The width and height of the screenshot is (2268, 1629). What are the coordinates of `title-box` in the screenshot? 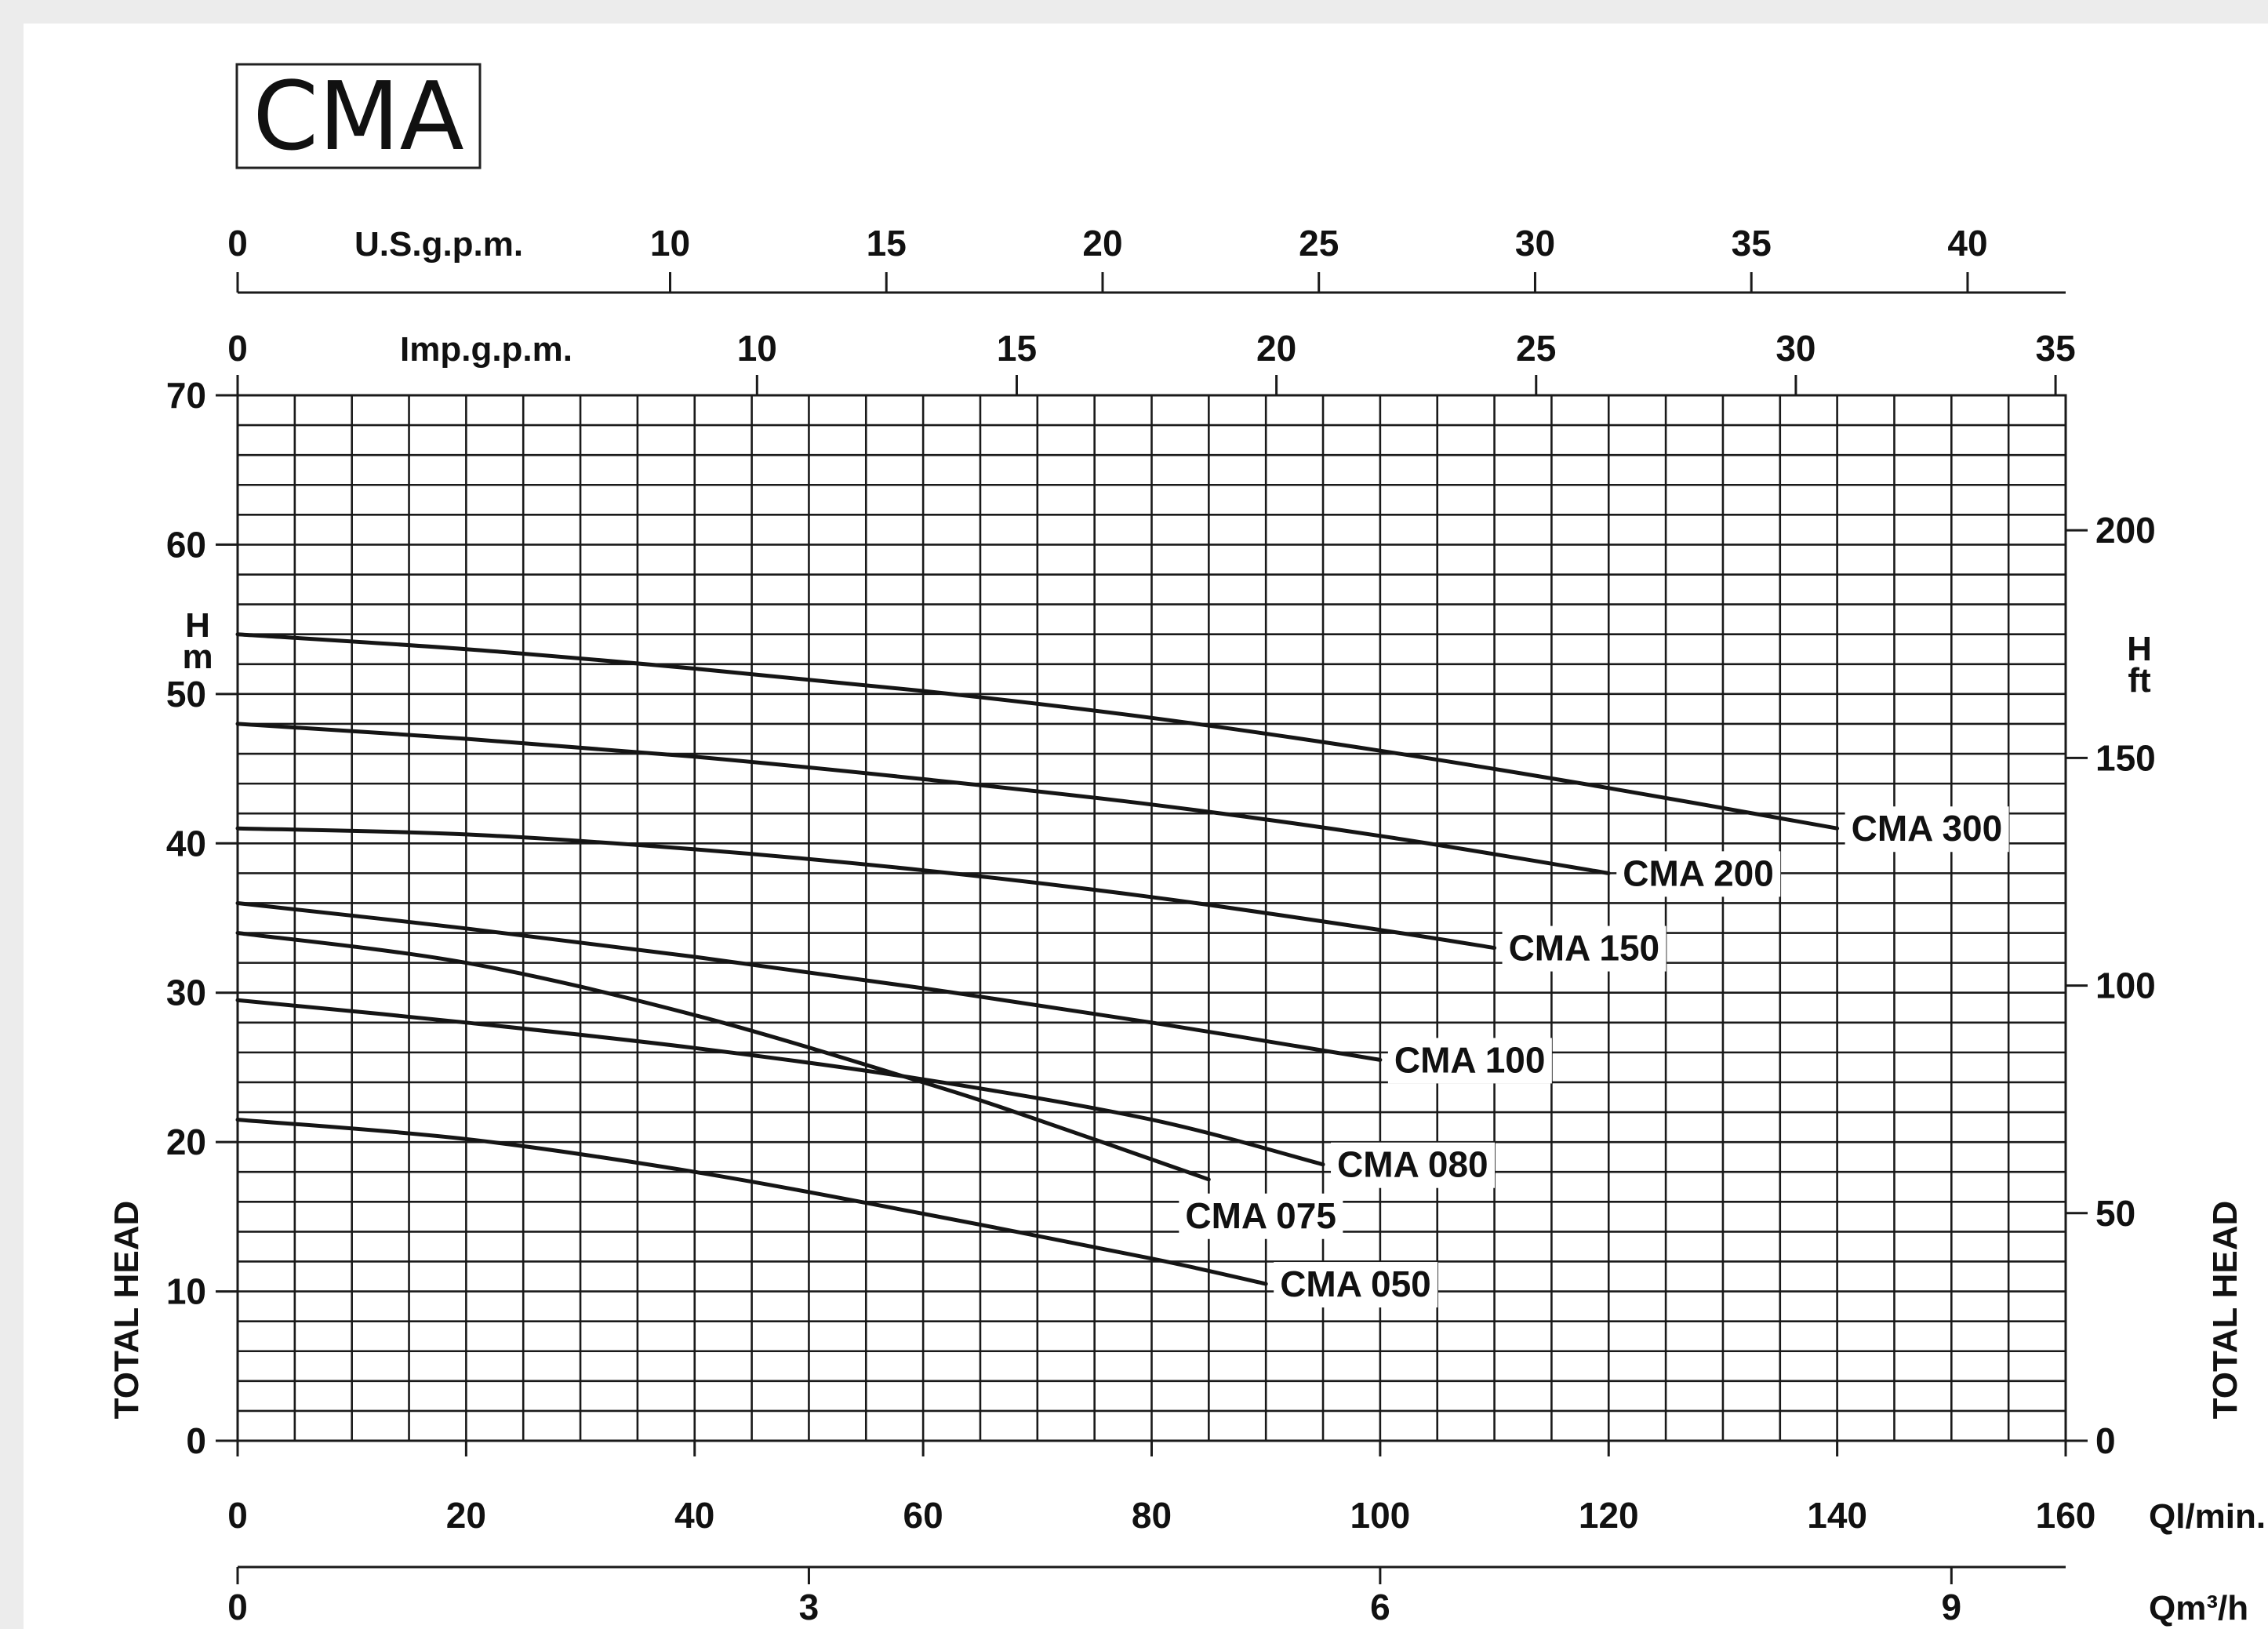 It's located at (358, 116).